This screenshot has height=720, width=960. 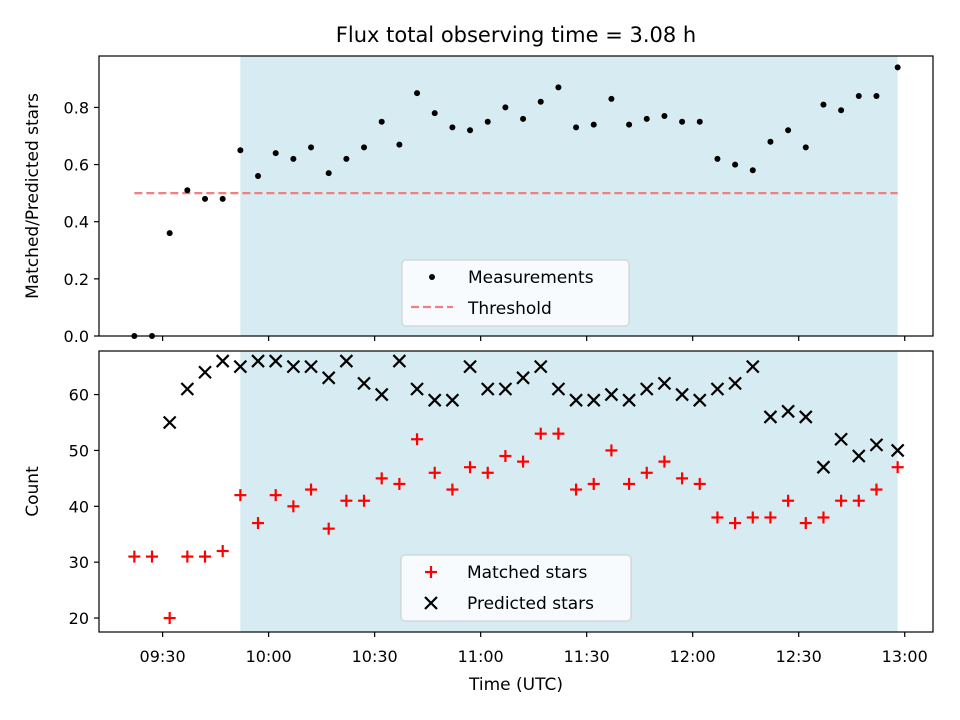 I want to click on legend-matched-marker, so click(x=431, y=572).